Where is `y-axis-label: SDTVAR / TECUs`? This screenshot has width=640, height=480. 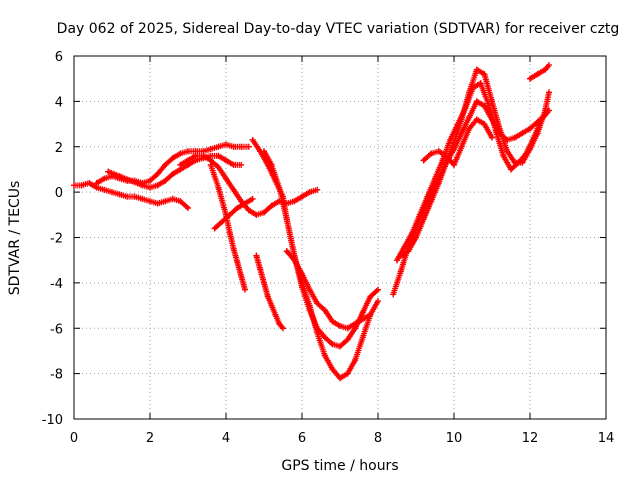
y-axis-label: SDTVAR / TECUs is located at coordinates (15, 238).